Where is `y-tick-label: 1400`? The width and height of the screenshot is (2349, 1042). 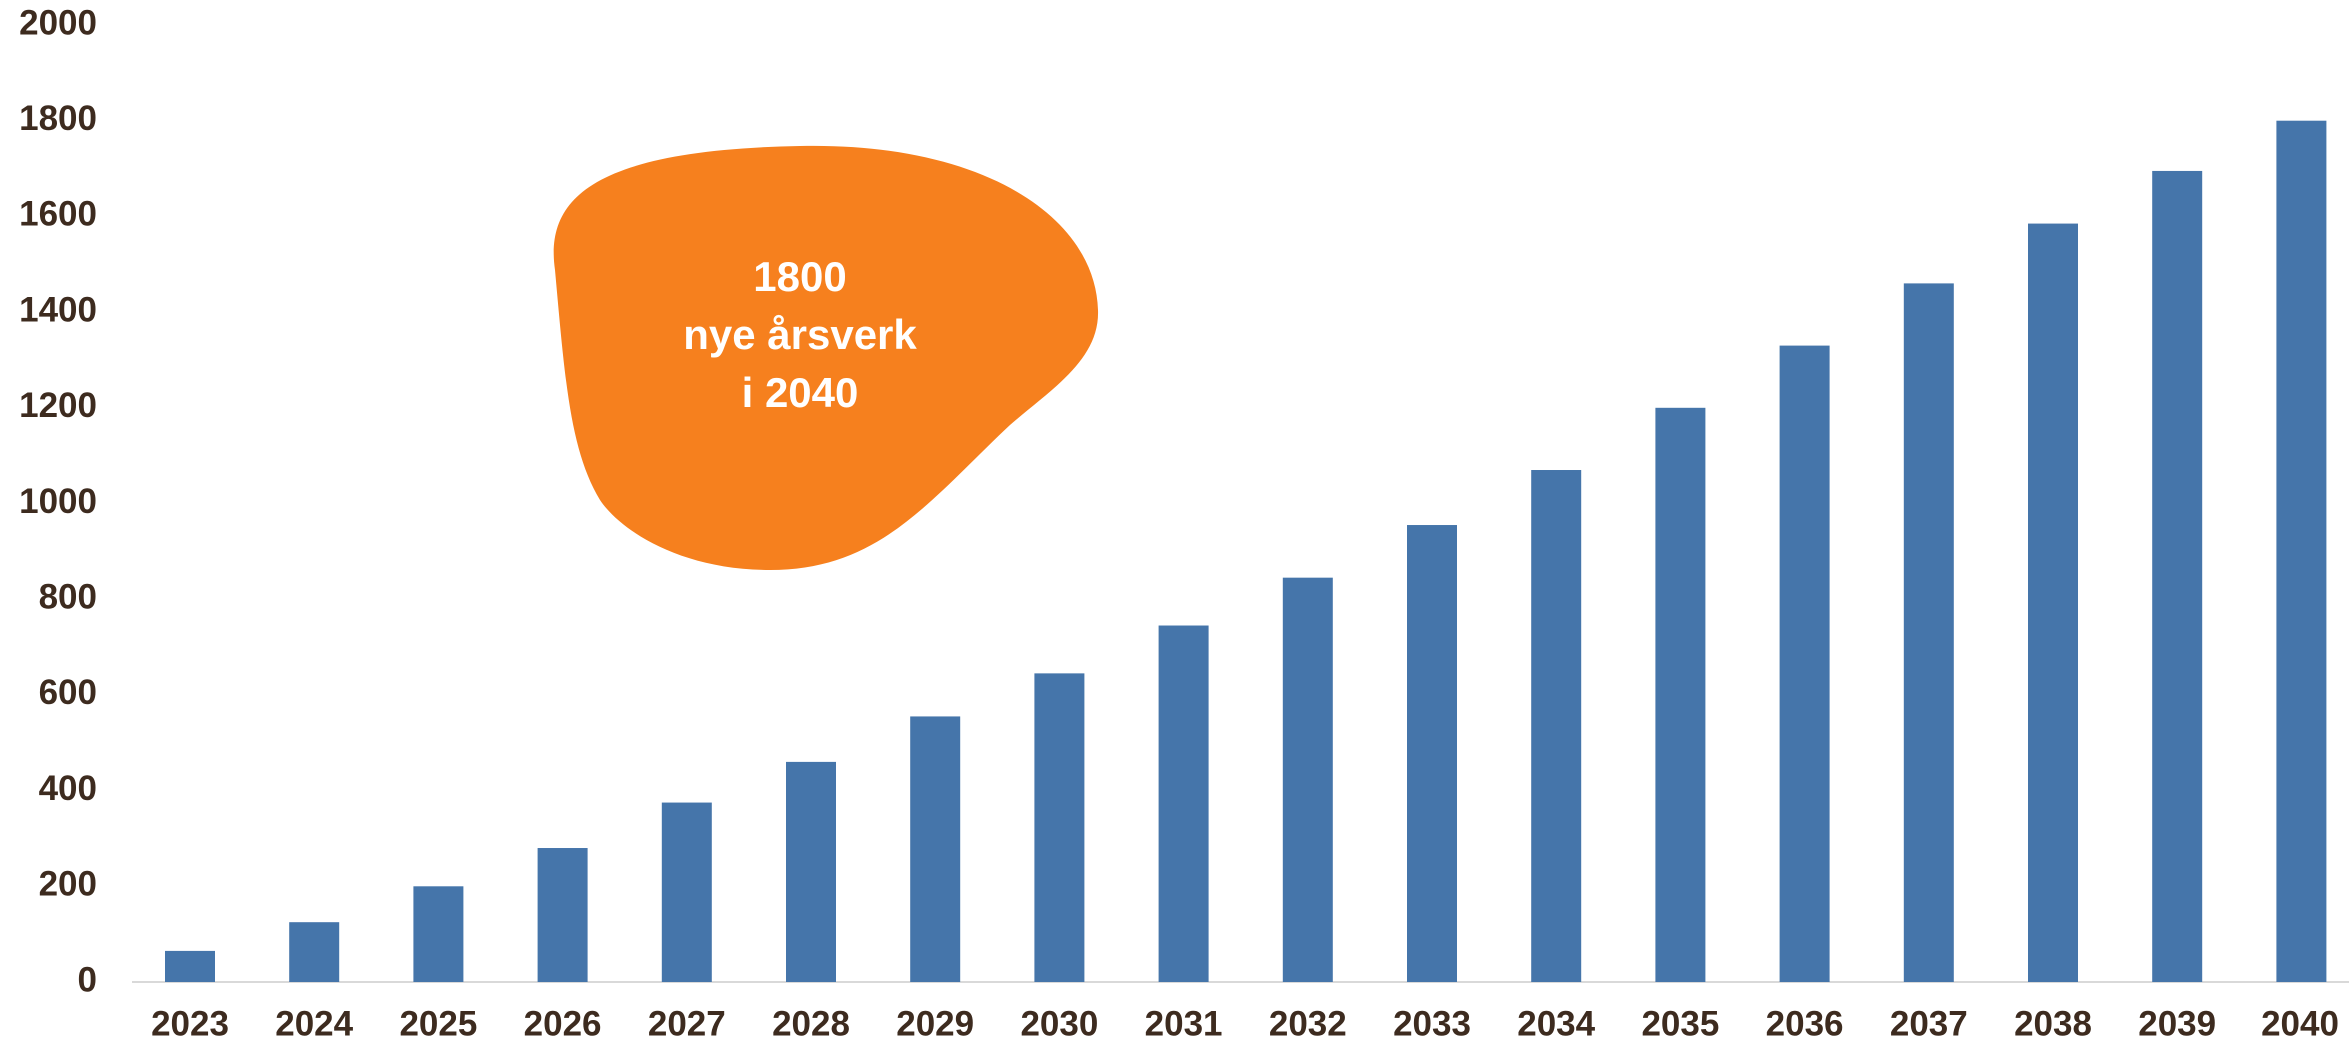 y-tick-label: 1400 is located at coordinates (58, 309).